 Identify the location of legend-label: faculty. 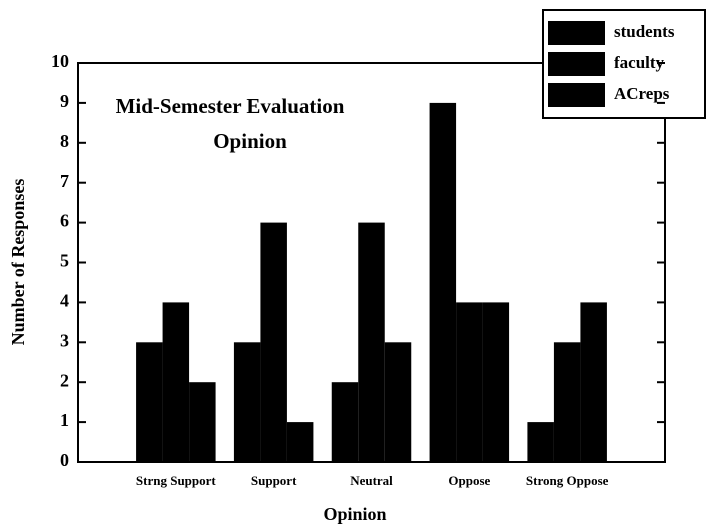
(639, 62).